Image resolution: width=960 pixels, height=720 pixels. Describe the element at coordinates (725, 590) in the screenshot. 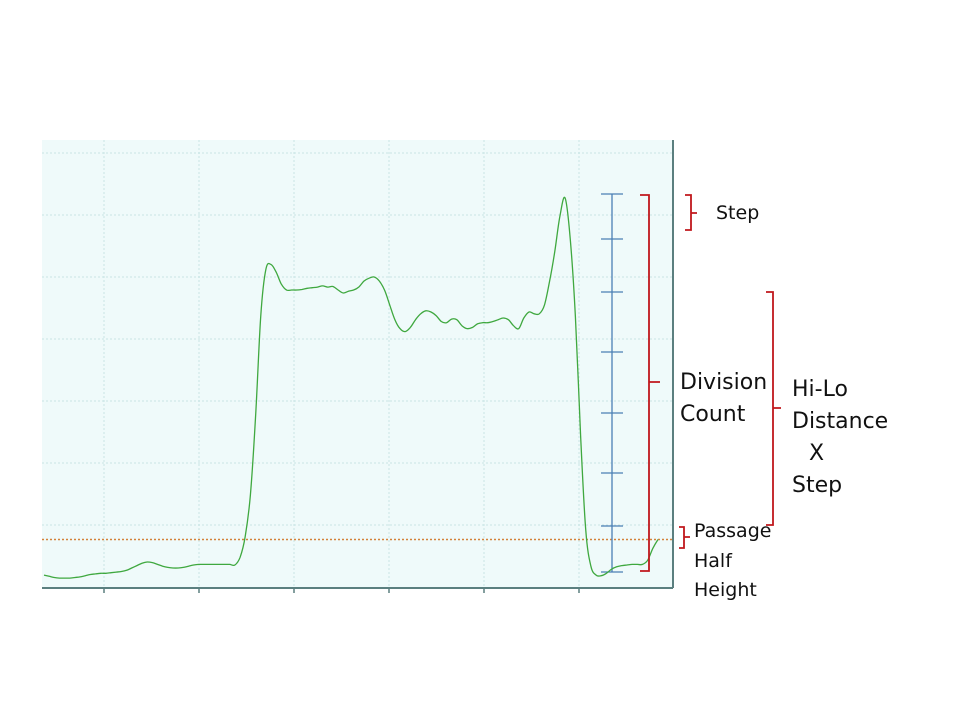

I see `height-label: Height` at that location.